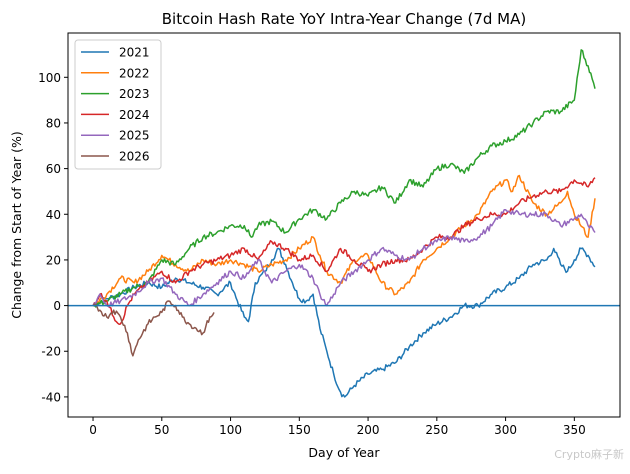  I want to click on x-tick-label: 0, so click(93, 430).